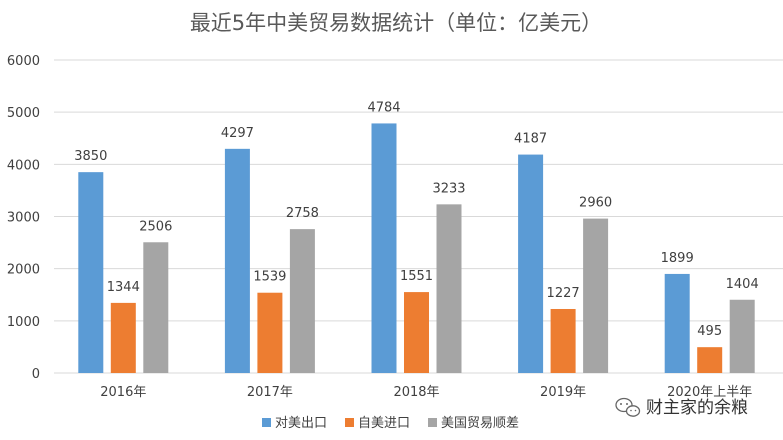 This screenshot has width=783, height=440. What do you see at coordinates (237, 133) in the screenshot?
I see `data-label: 4297` at bounding box center [237, 133].